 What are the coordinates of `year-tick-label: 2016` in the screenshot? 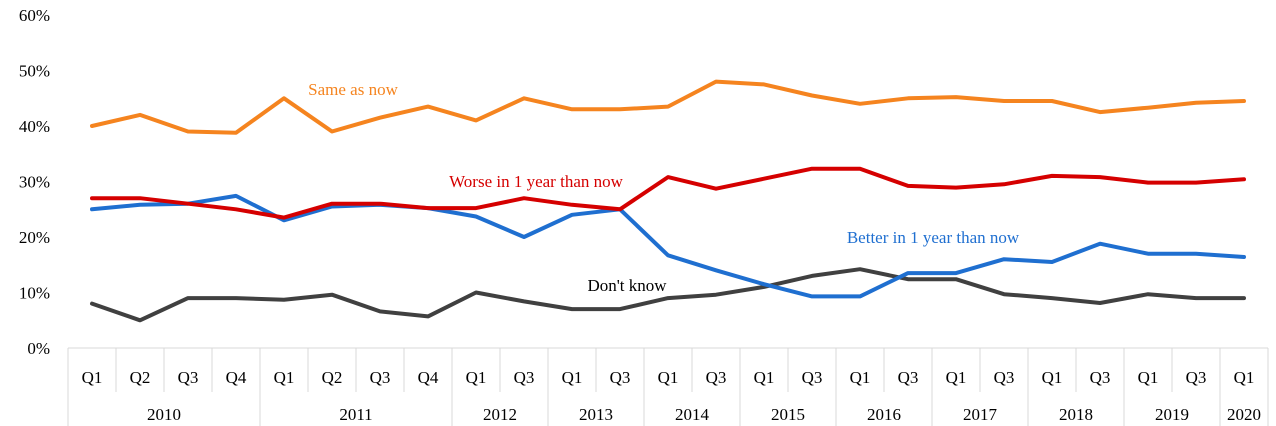 It's located at (884, 414).